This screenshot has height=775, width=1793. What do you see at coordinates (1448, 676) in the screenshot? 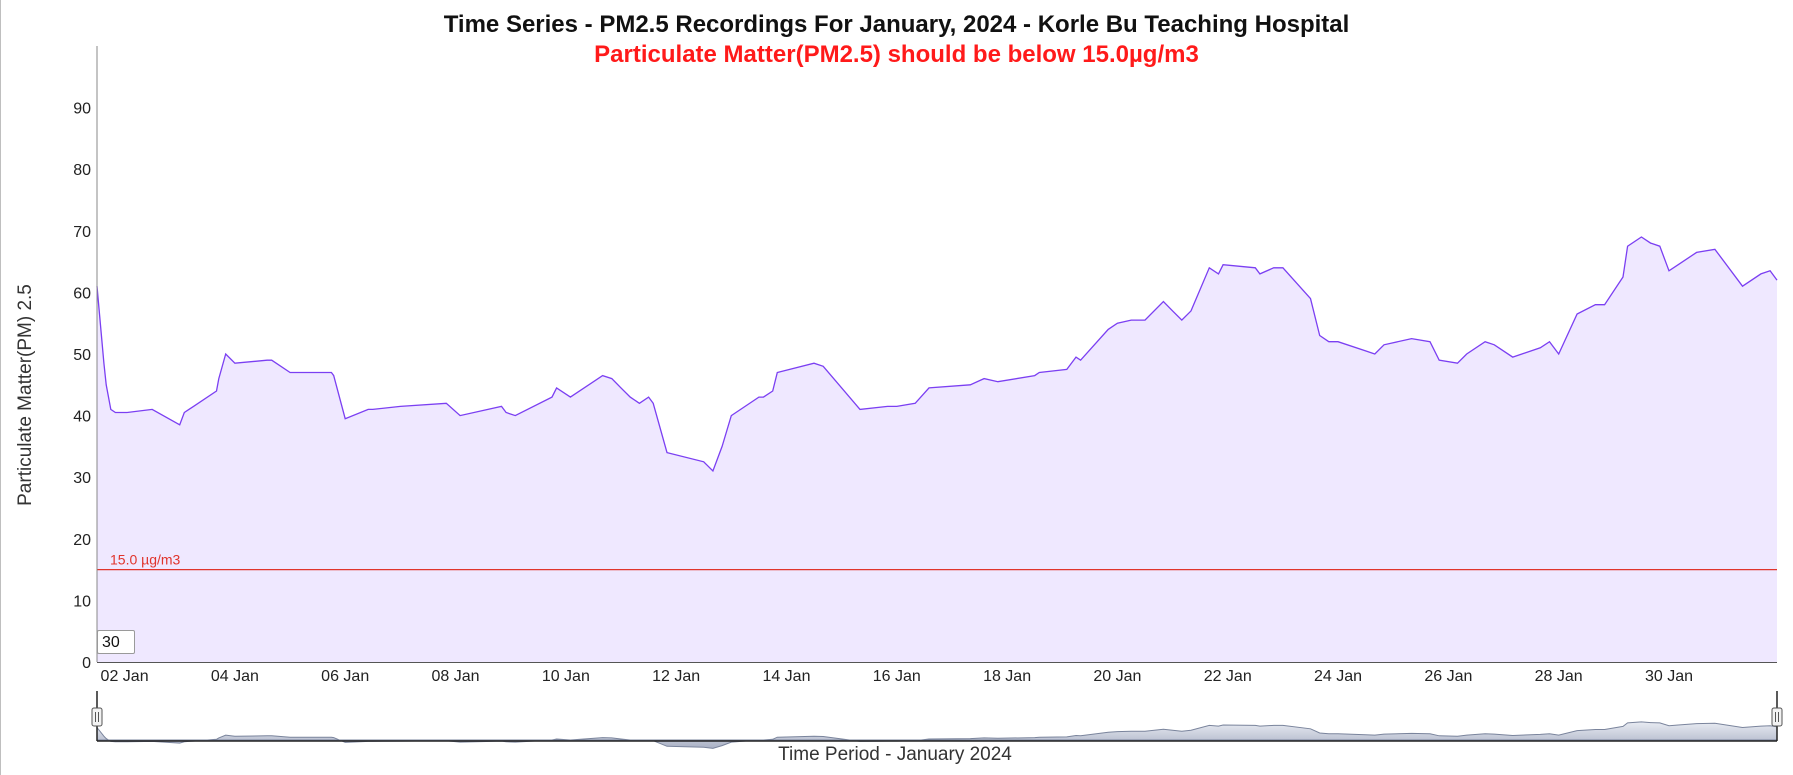
I see `x-tick-label: 26 Jan` at bounding box center [1448, 676].